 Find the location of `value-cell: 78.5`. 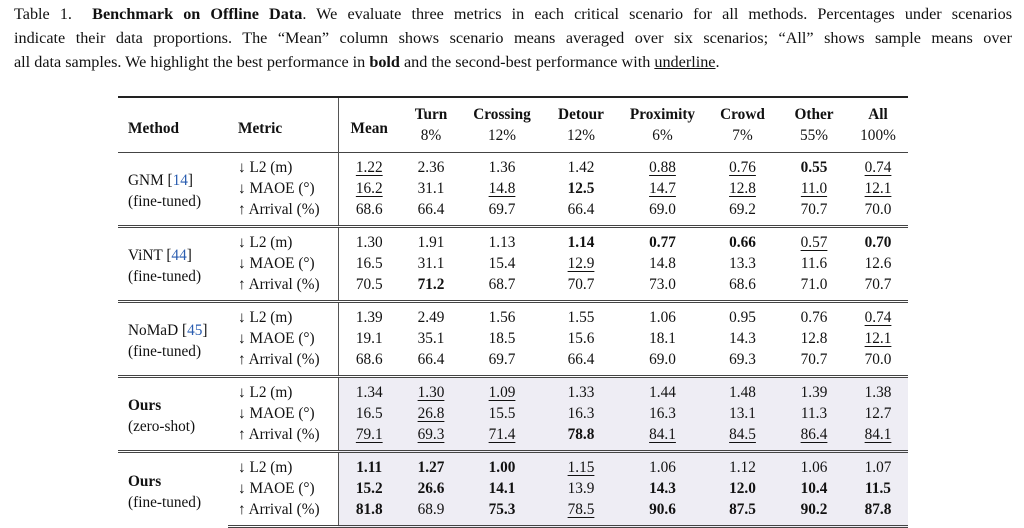

value-cell: 78.5 is located at coordinates (581, 513).